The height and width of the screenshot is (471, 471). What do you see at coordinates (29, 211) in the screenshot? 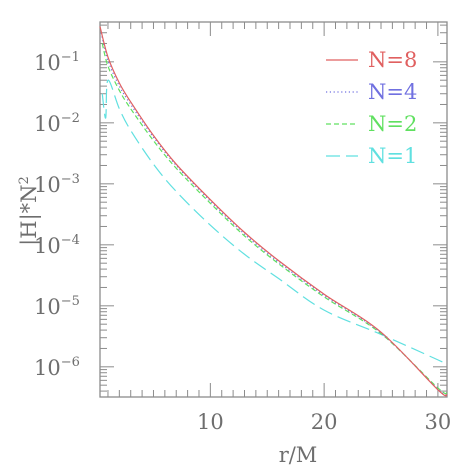
I see `y-axis-label: |H|*N2` at bounding box center [29, 211].